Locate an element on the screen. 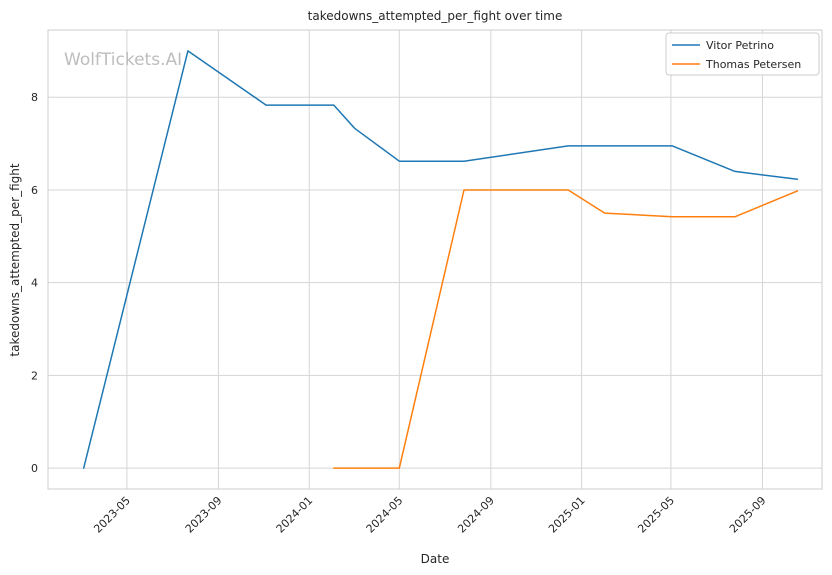 The image size is (832, 575). y-tick-label: 0 is located at coordinates (34, 468).